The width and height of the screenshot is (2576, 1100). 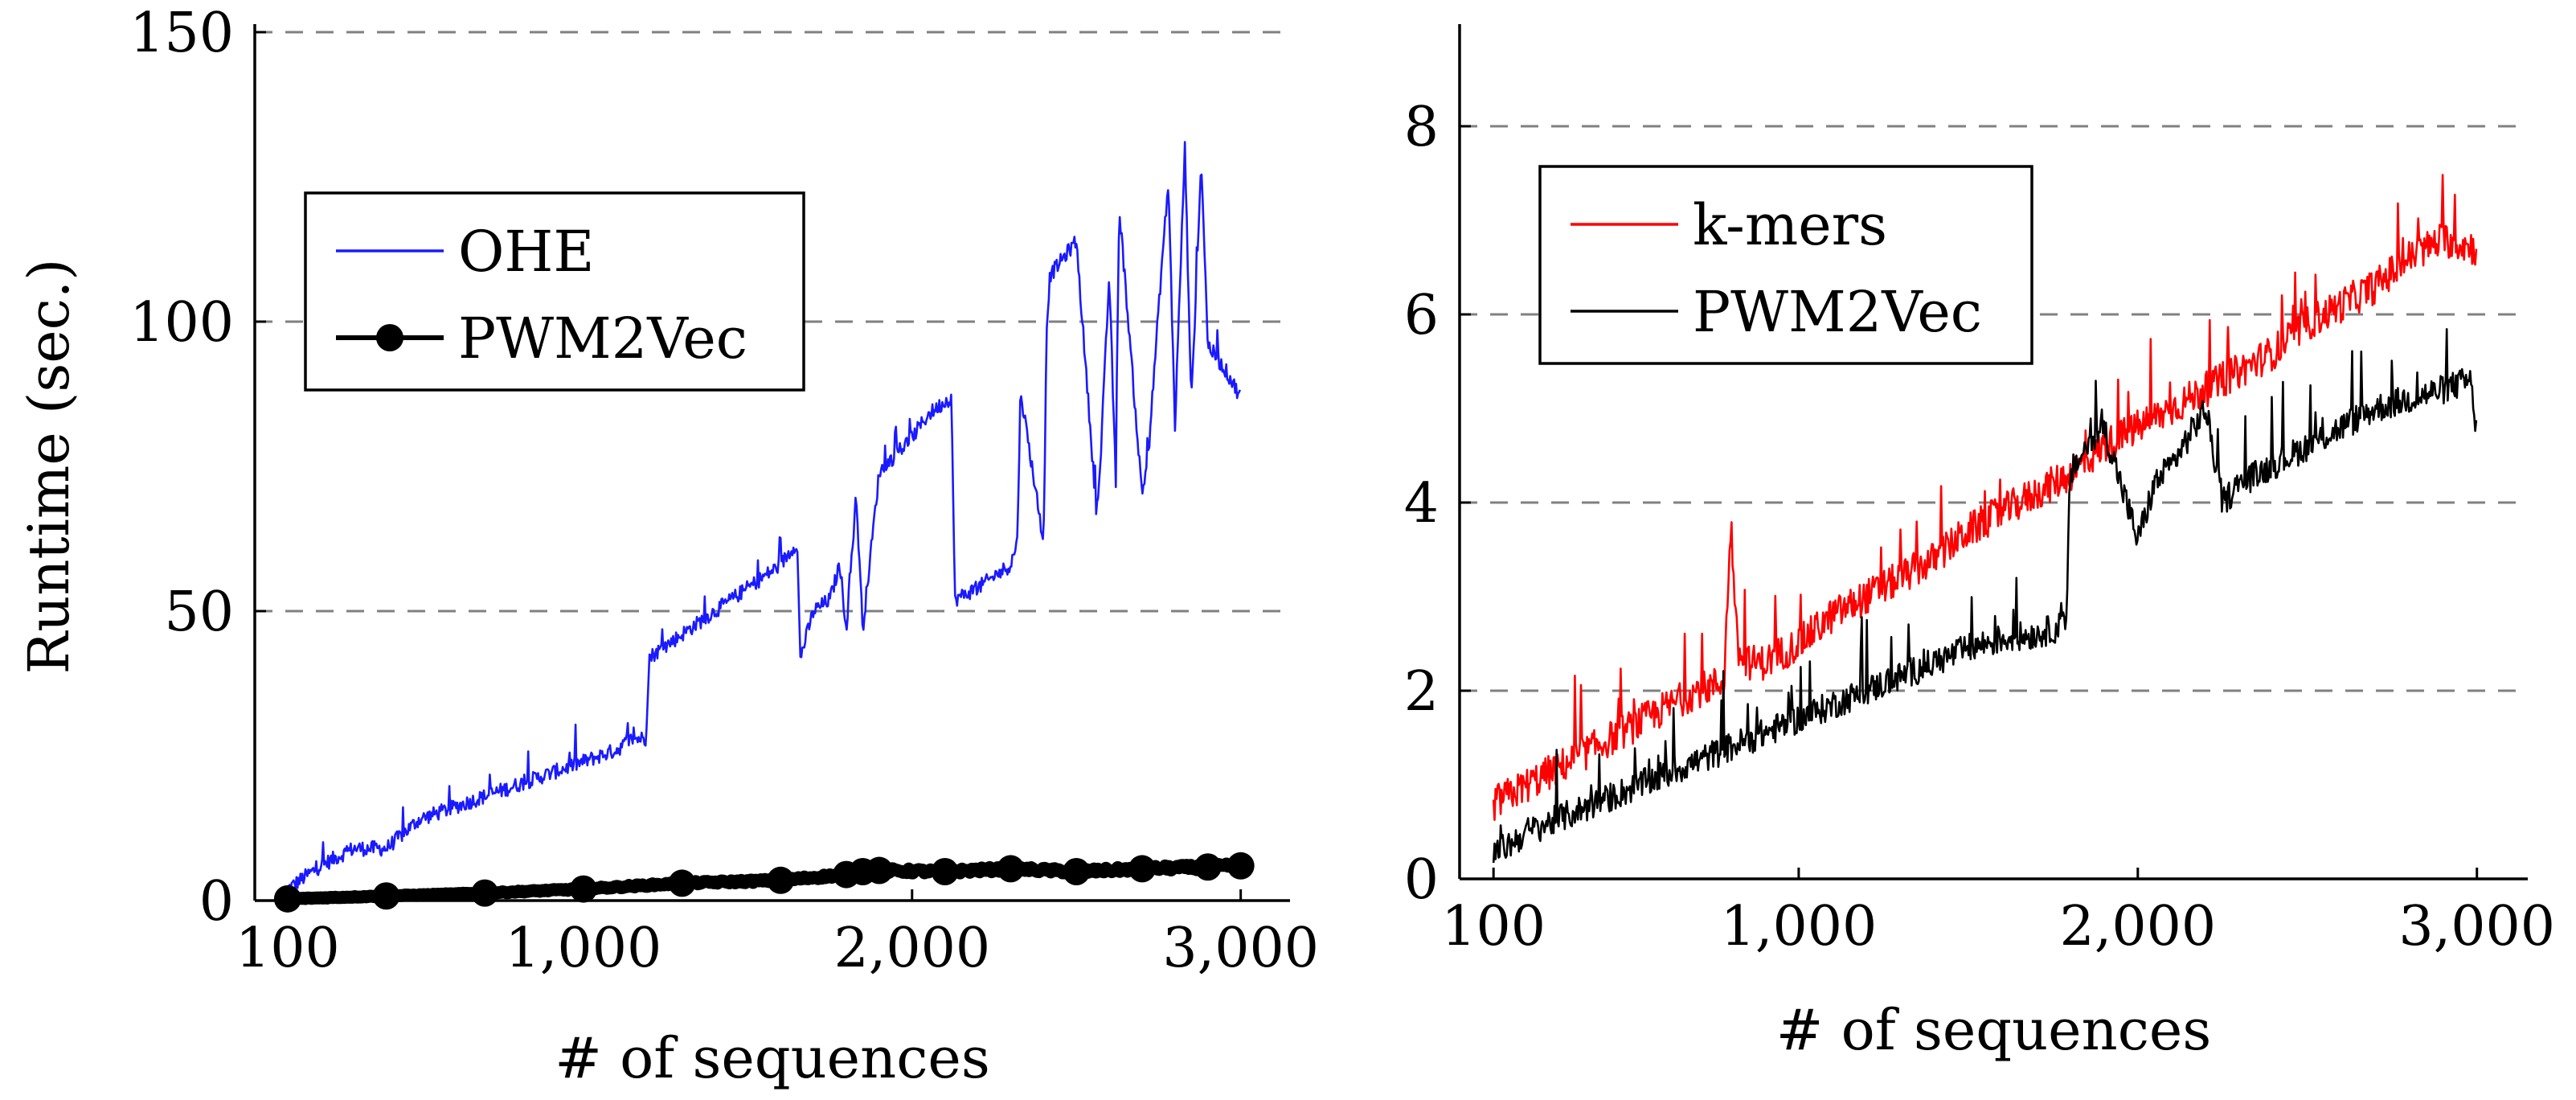 I want to click on legend-marker-pwm2vec, so click(x=389, y=337).